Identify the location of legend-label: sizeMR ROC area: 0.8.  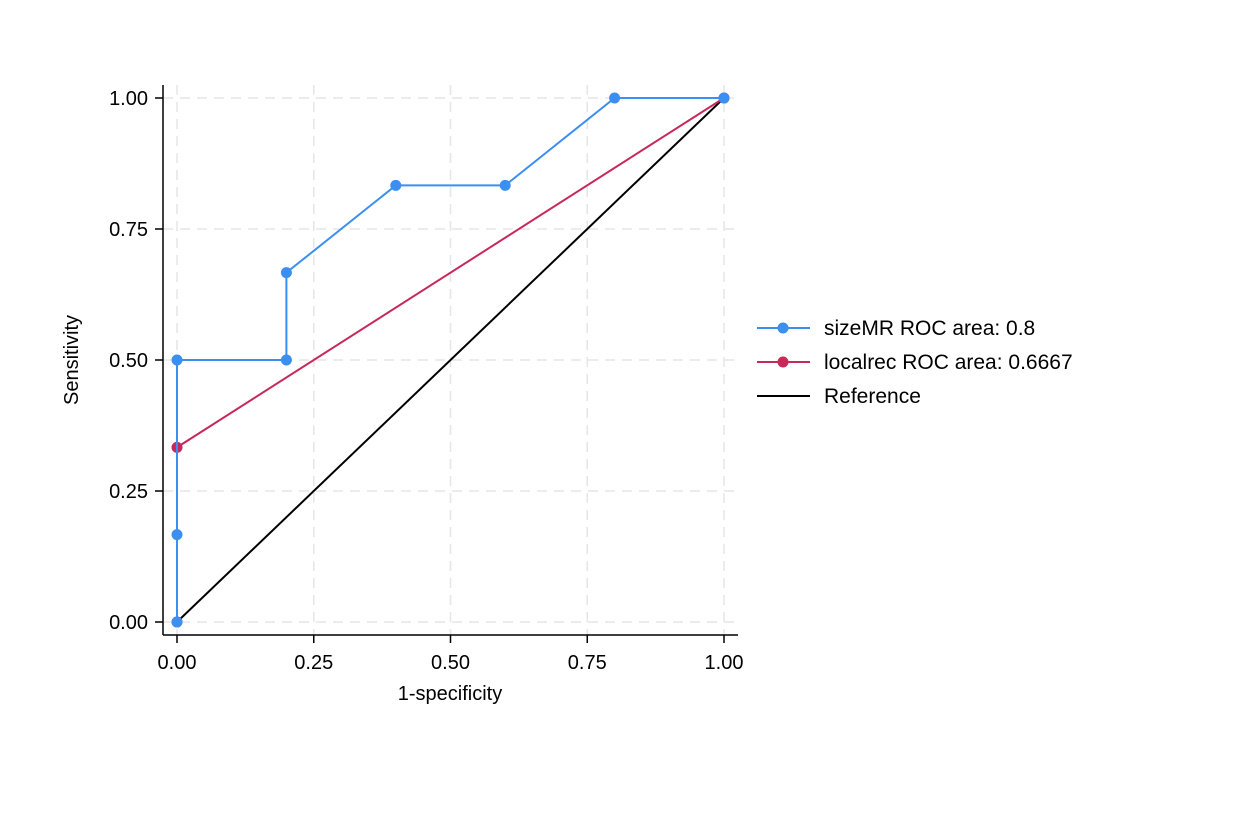
(929, 328).